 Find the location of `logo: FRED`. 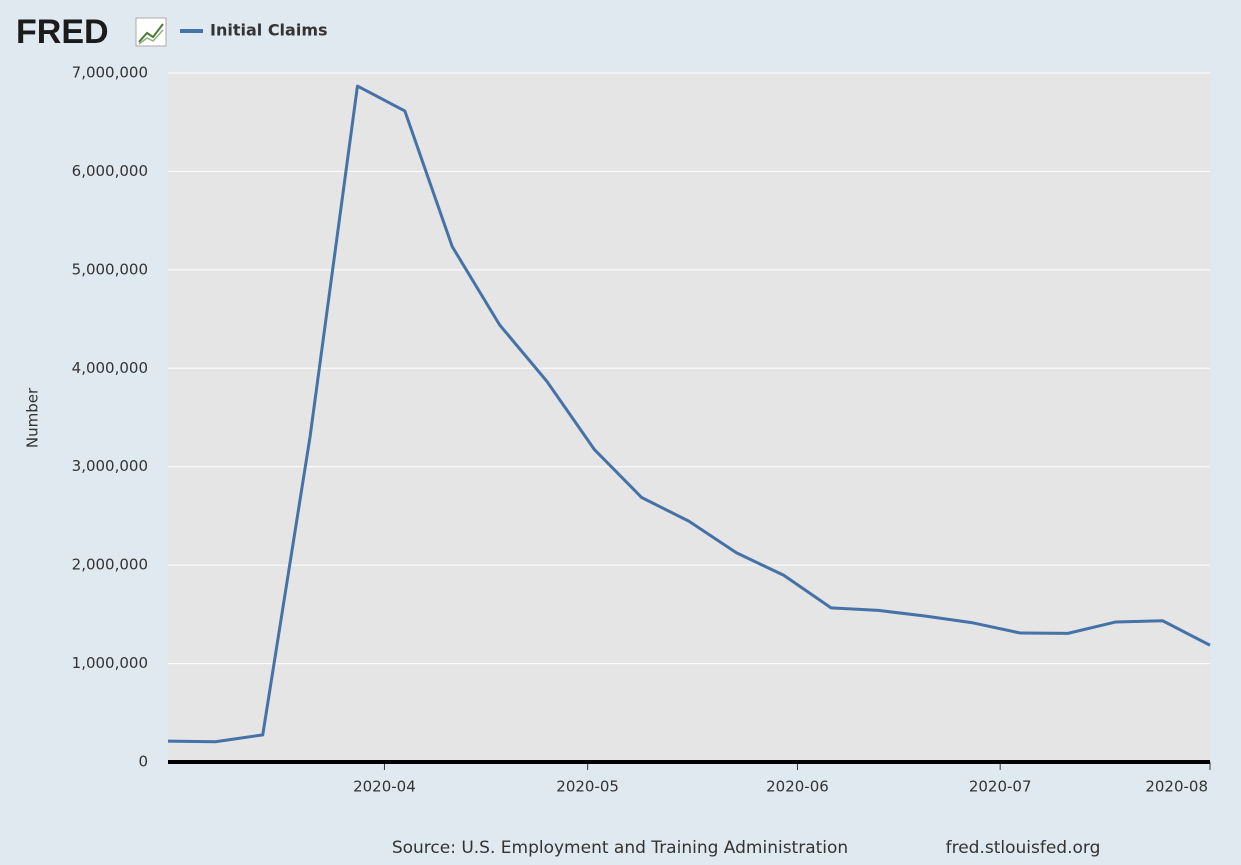

logo: FRED is located at coordinates (62, 32).